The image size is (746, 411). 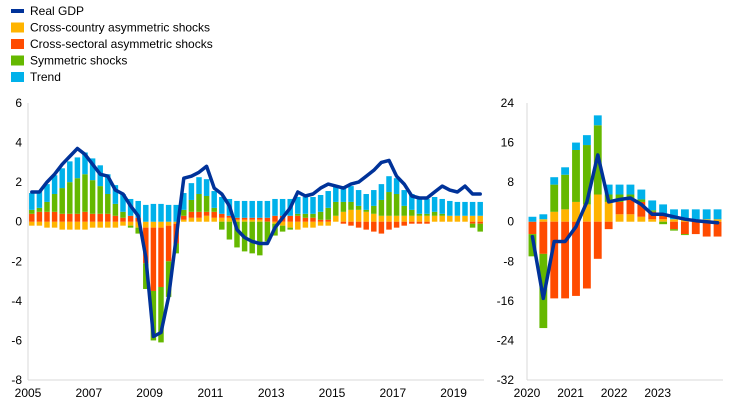 I want to click on right-y-tick-label: -24, so click(x=506, y=340).